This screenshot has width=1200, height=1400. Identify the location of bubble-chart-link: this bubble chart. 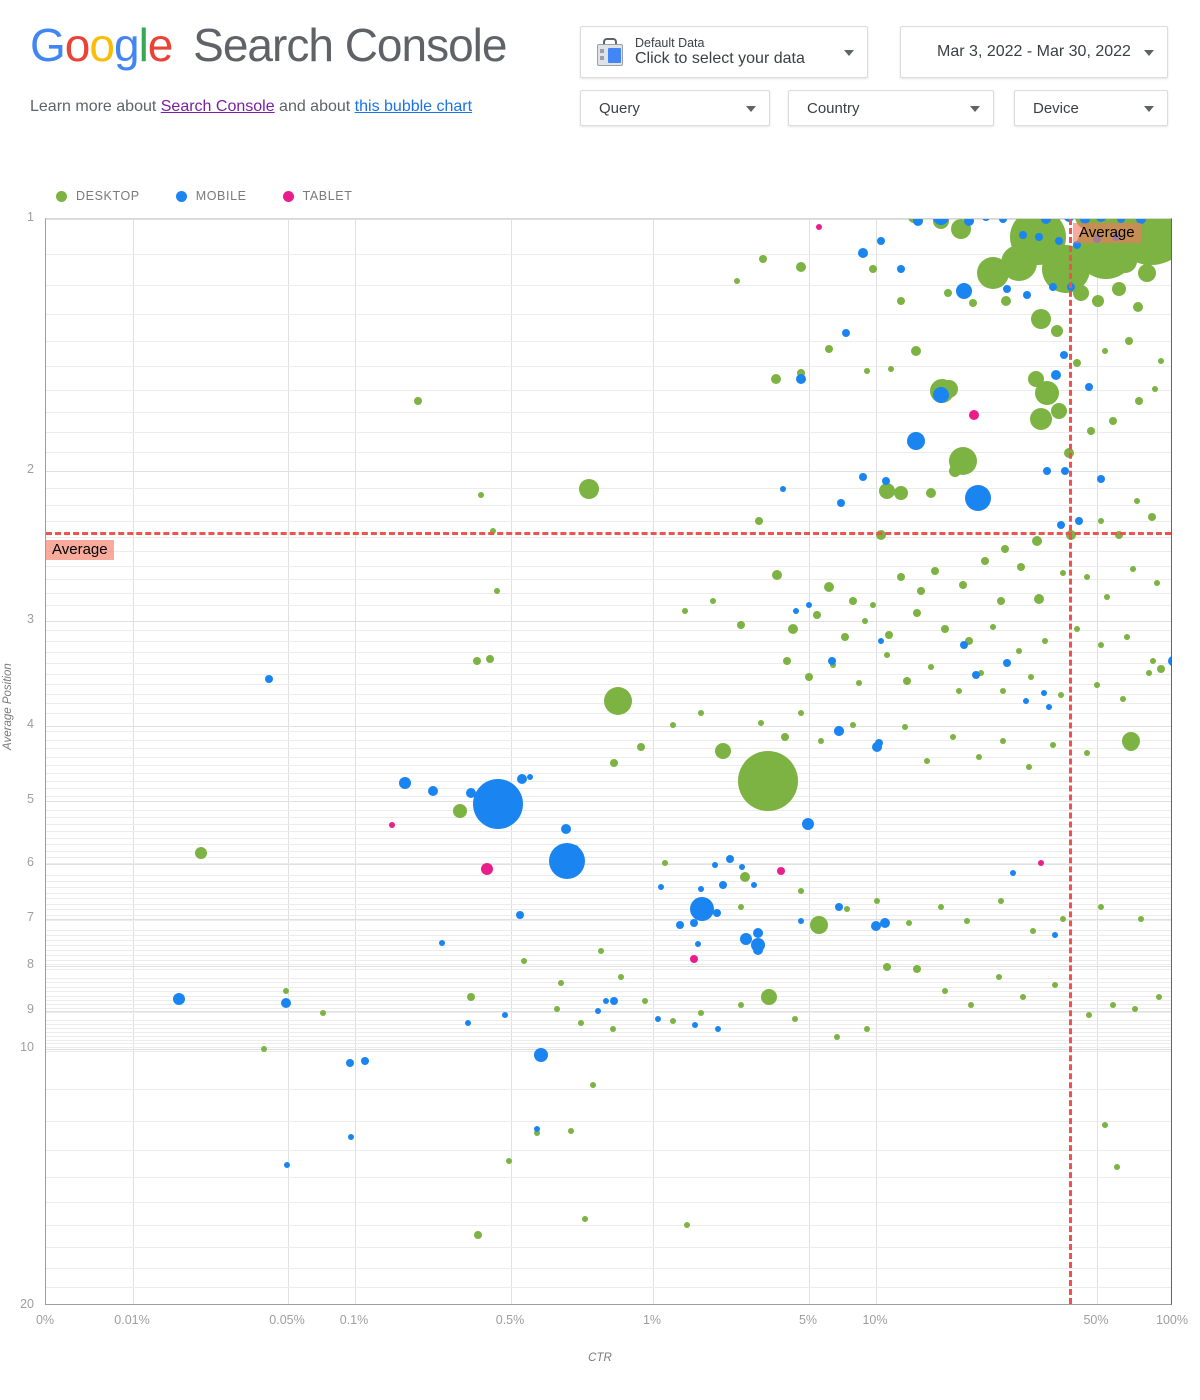
(413, 106).